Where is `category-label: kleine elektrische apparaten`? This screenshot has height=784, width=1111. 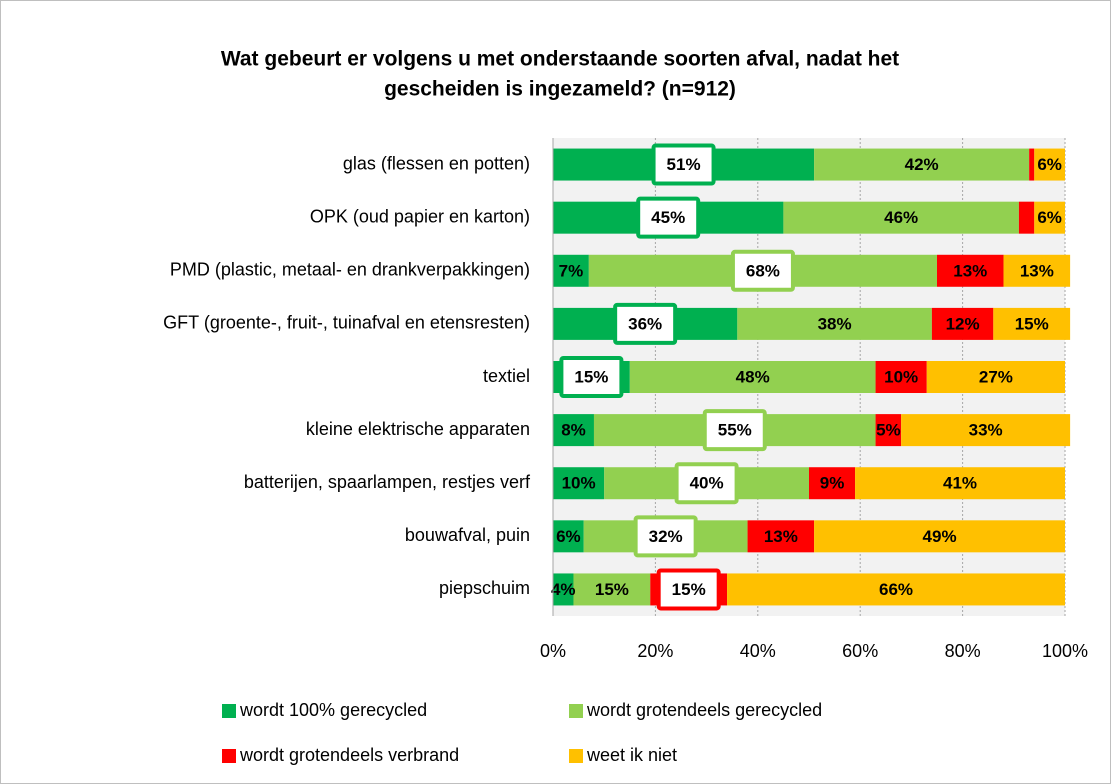 category-label: kleine elektrische apparaten is located at coordinates (418, 429).